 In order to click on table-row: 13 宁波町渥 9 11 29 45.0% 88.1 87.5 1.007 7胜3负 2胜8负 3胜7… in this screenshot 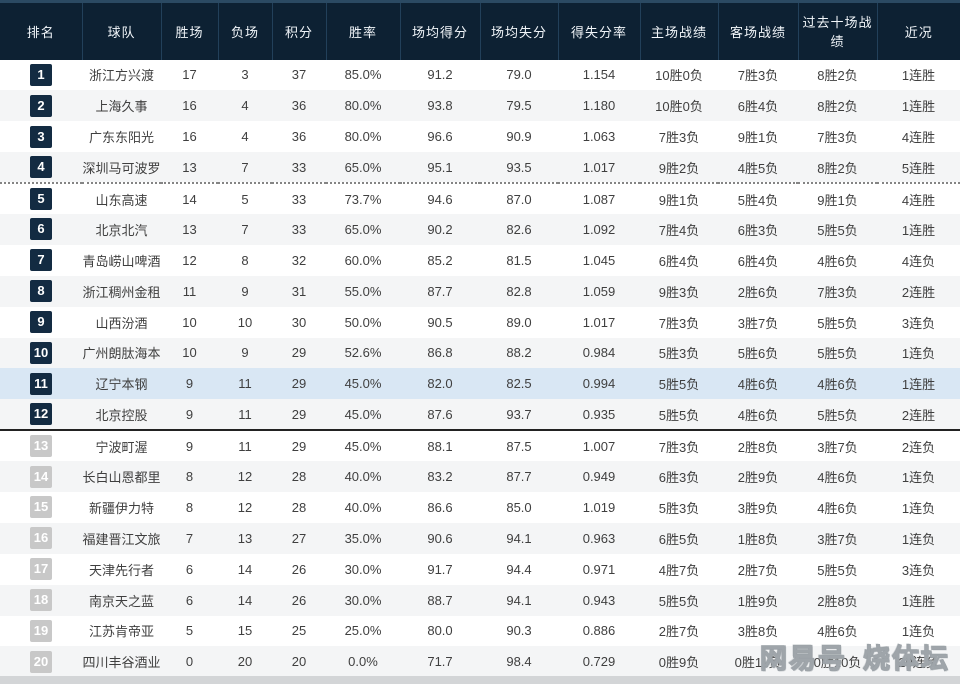, I will do `click(480, 446)`.